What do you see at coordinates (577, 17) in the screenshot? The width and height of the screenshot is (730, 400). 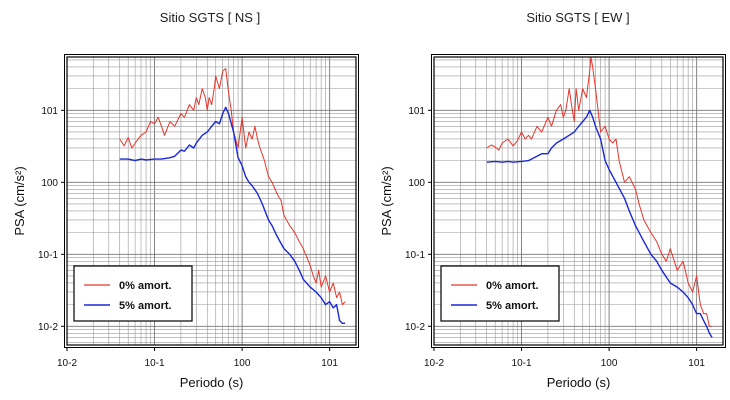 I see `chart-title: Sitio SGTS [ EW ]` at bounding box center [577, 17].